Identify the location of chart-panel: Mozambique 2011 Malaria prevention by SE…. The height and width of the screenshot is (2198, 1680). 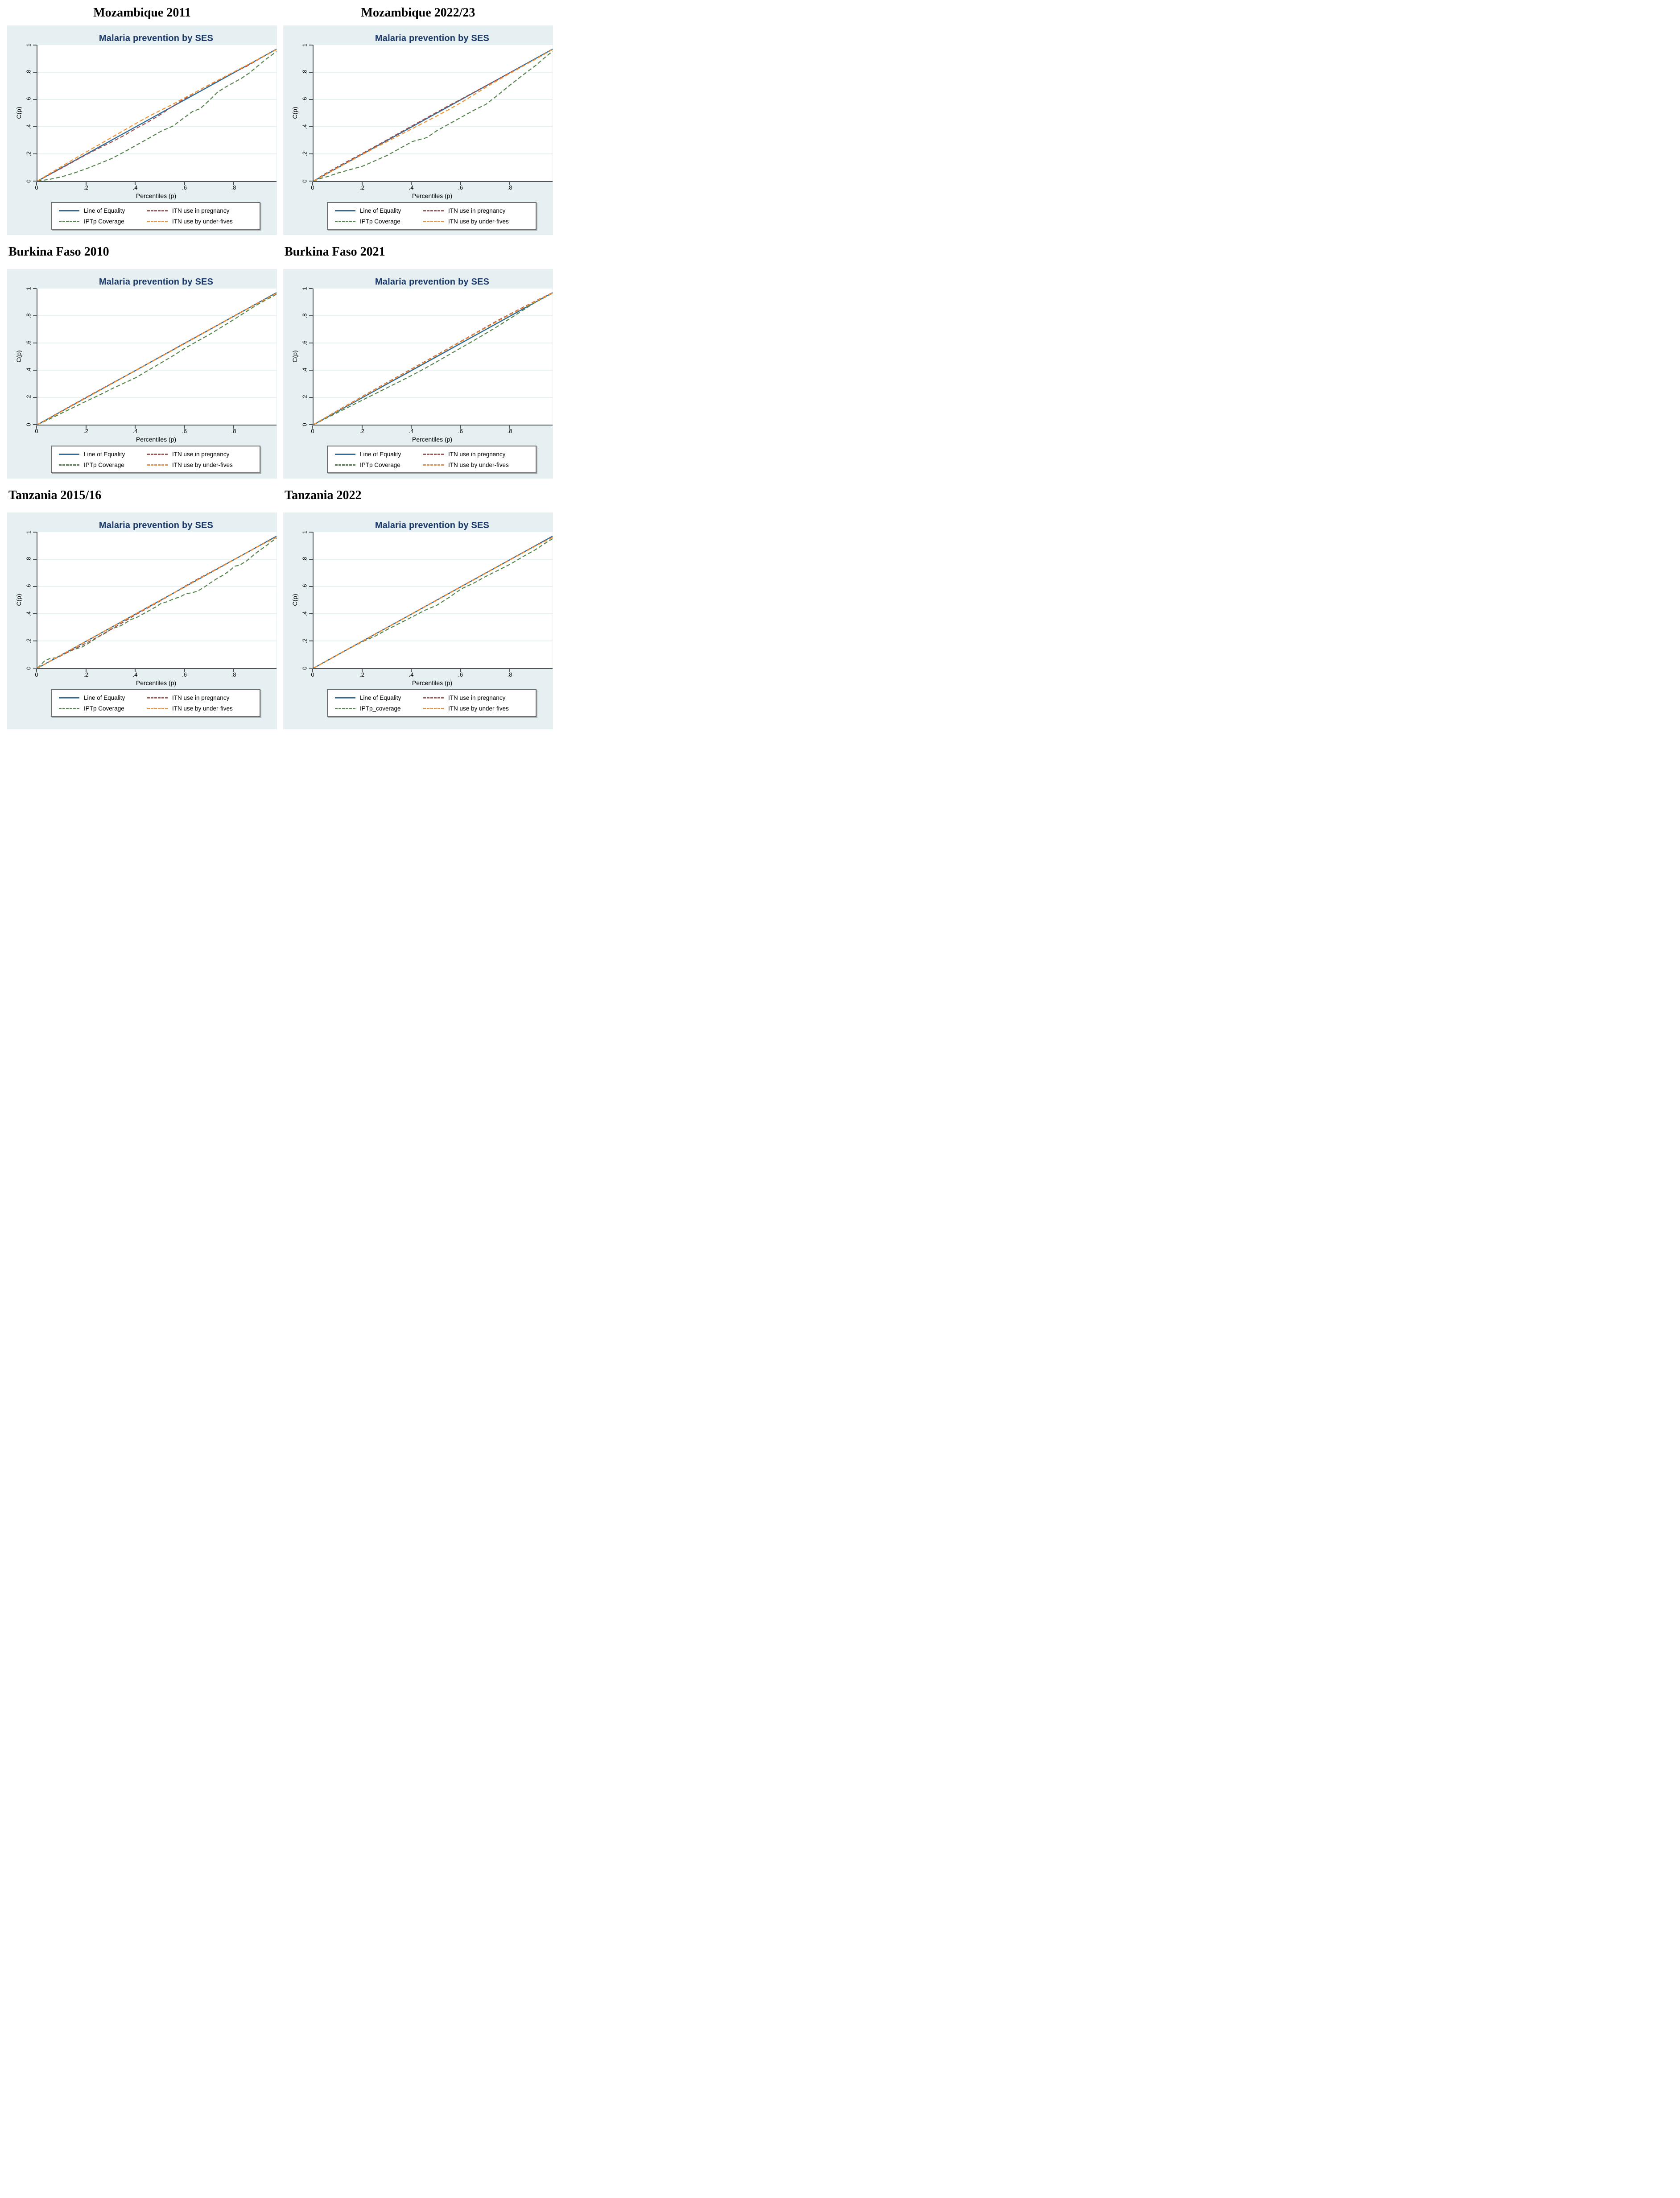
(142, 117).